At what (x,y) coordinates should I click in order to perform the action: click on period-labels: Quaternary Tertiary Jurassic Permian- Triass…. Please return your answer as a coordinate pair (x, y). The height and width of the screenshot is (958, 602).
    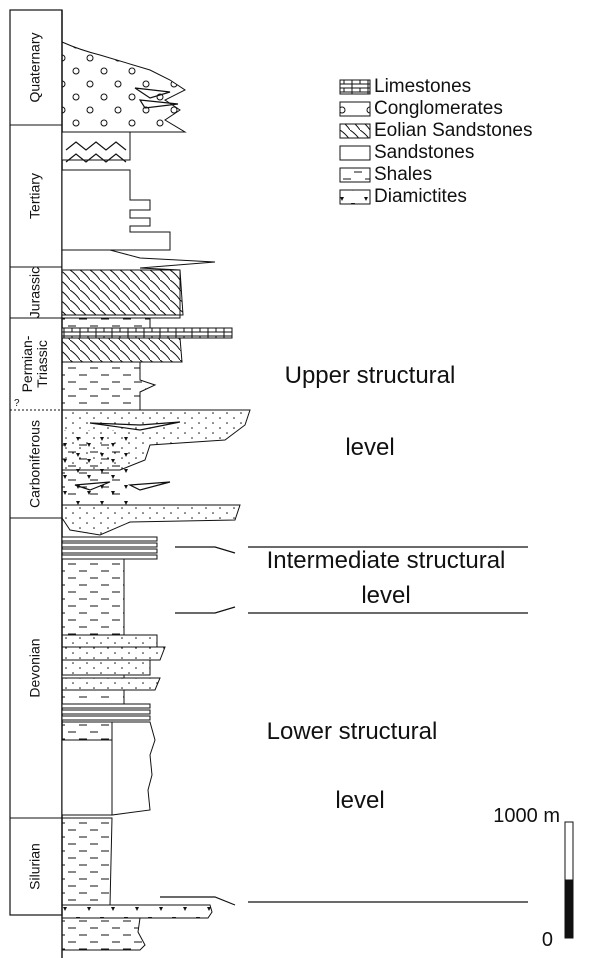
    Looking at the image, I should click on (34, 460).